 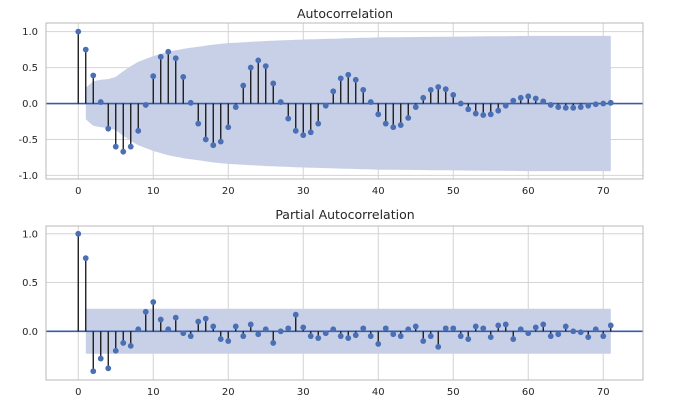 I want to click on pacf-y-tick-label: 0.0, so click(x=30, y=332).